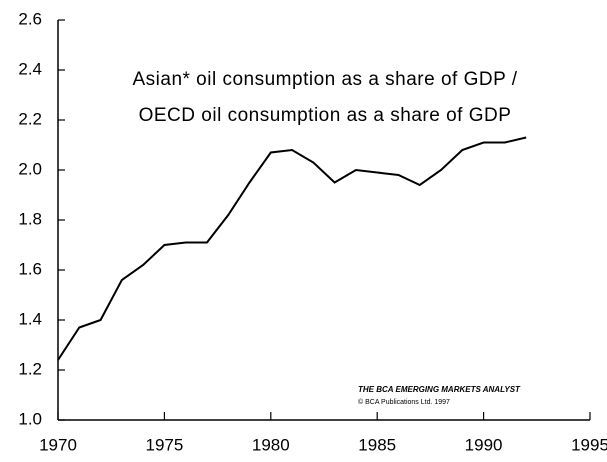 Image resolution: width=607 pixels, height=462 pixels. I want to click on y-tick-label: 1.4, so click(30, 318).